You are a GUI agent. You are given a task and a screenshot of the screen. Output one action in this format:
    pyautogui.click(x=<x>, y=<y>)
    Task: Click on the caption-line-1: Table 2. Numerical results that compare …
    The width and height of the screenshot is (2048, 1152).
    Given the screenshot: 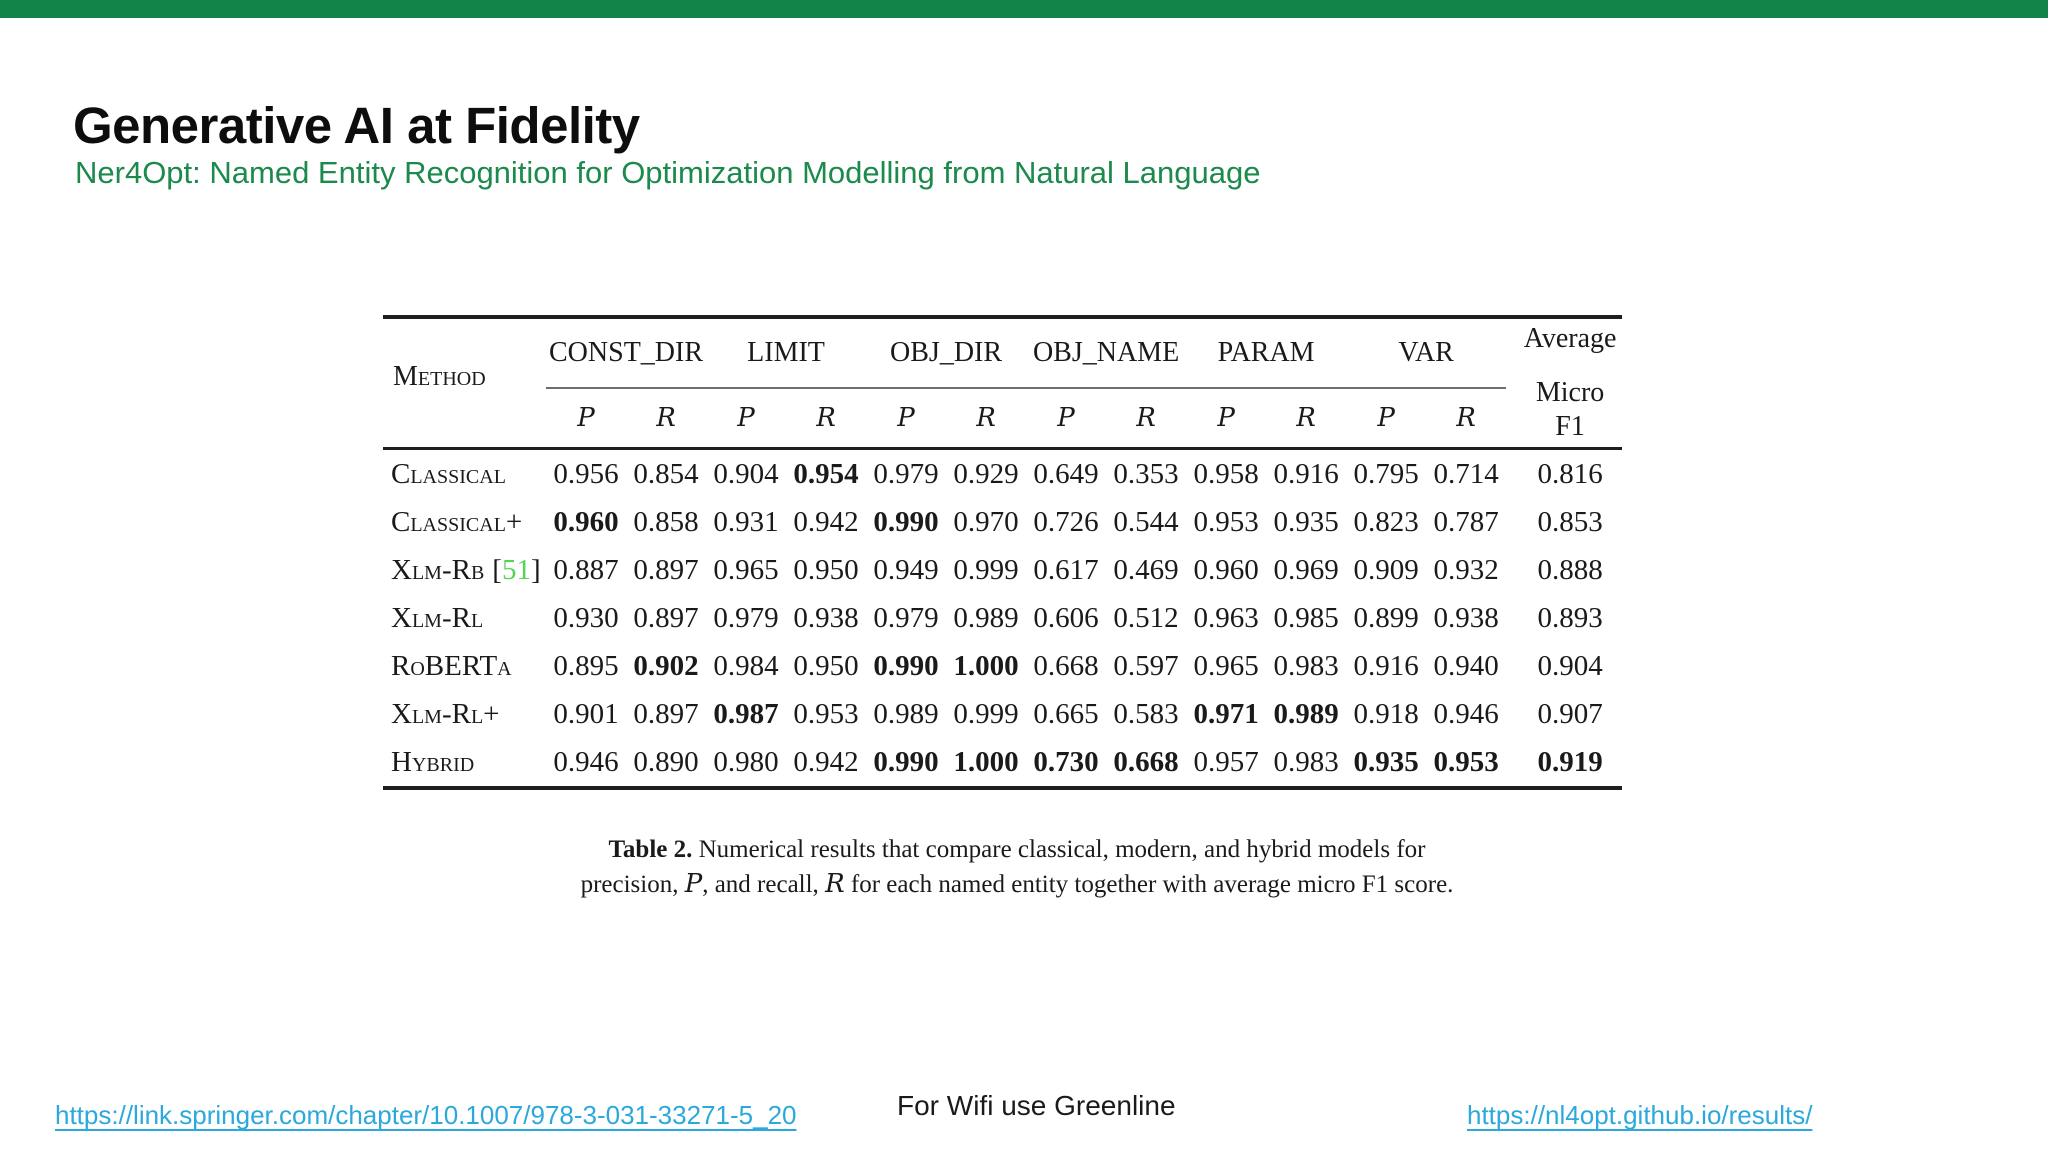 What is the action you would take?
    pyautogui.click(x=1017, y=849)
    